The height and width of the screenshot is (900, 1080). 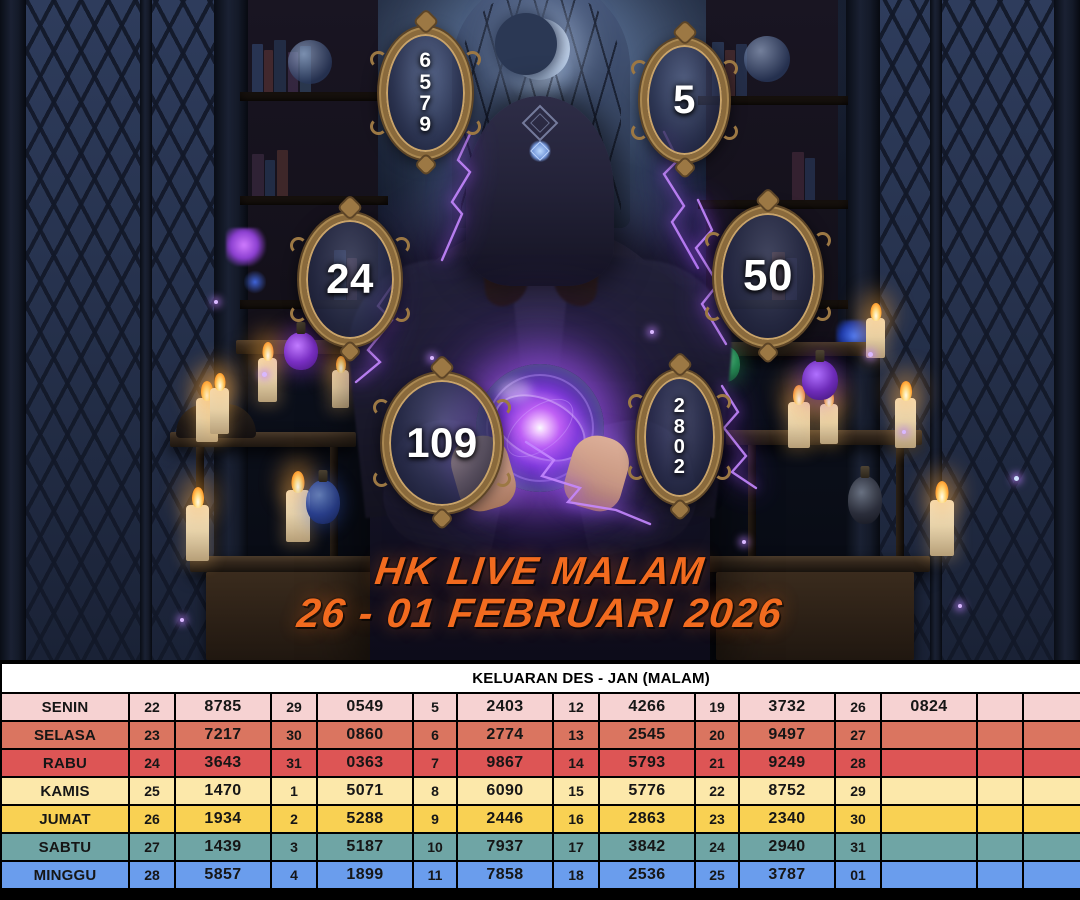 What do you see at coordinates (435, 791) in the screenshot?
I see `table-cell-date: 8` at bounding box center [435, 791].